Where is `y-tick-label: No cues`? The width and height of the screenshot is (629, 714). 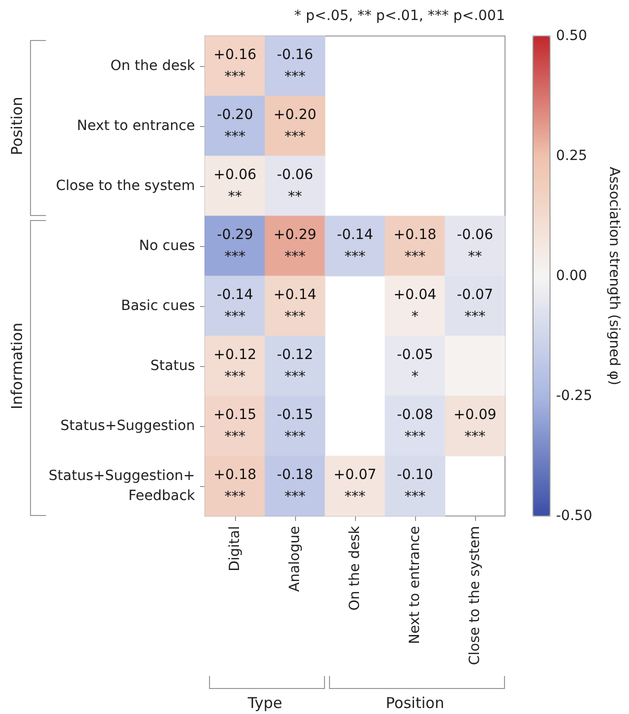
y-tick-label: No cues is located at coordinates (167, 246).